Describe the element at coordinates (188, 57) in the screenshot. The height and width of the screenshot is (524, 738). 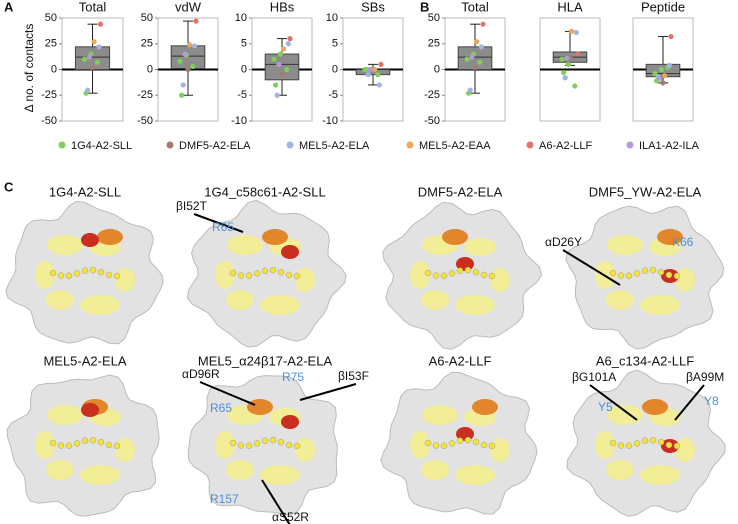
I see `box` at that location.